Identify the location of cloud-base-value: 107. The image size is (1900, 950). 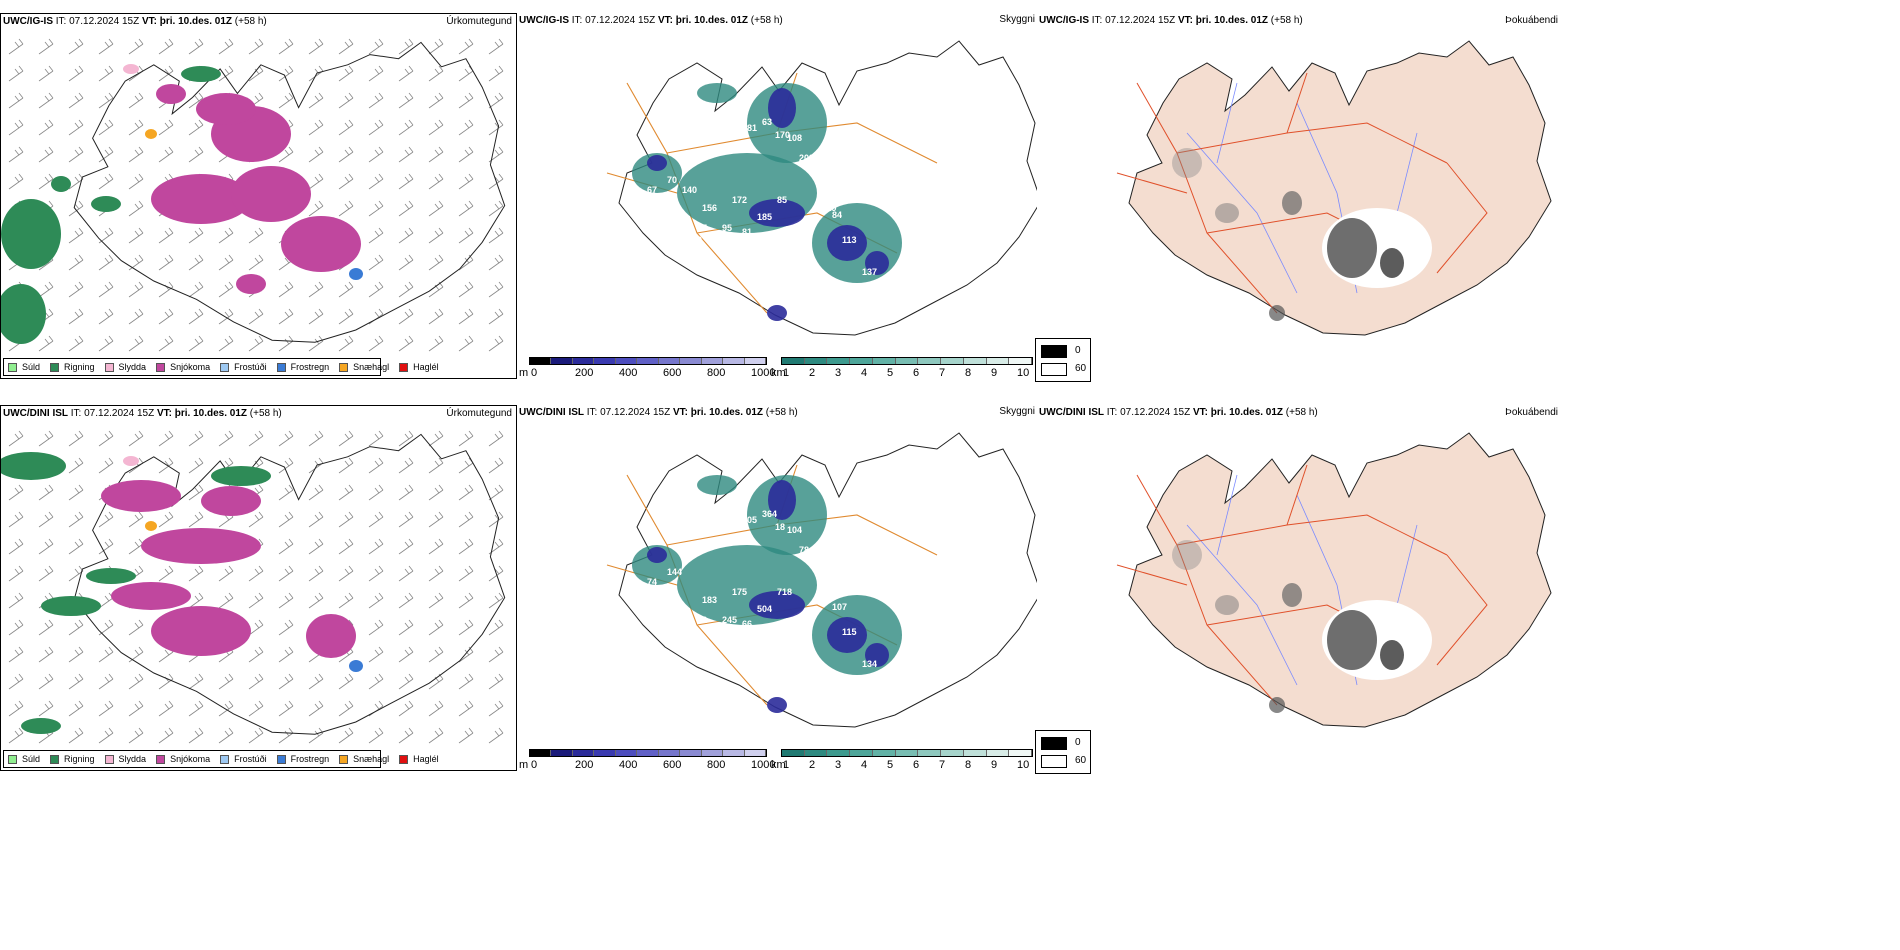
(839, 607).